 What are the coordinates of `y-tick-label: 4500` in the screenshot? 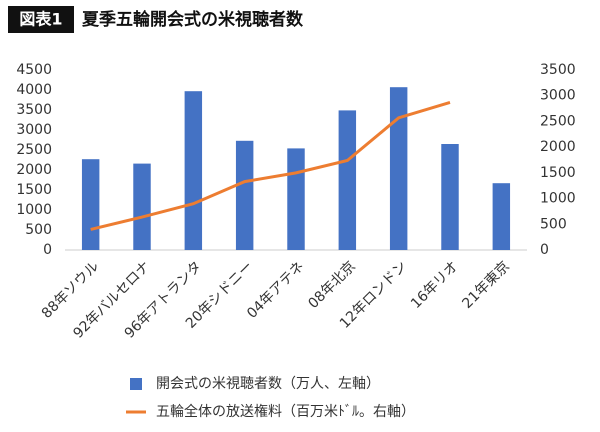 It's located at (34, 70).